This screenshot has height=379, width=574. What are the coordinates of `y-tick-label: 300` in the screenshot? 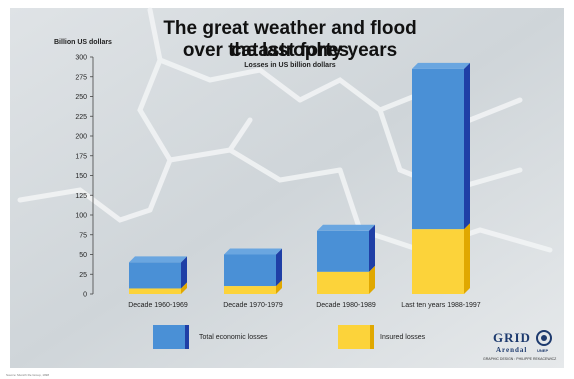 It's located at (81, 58).